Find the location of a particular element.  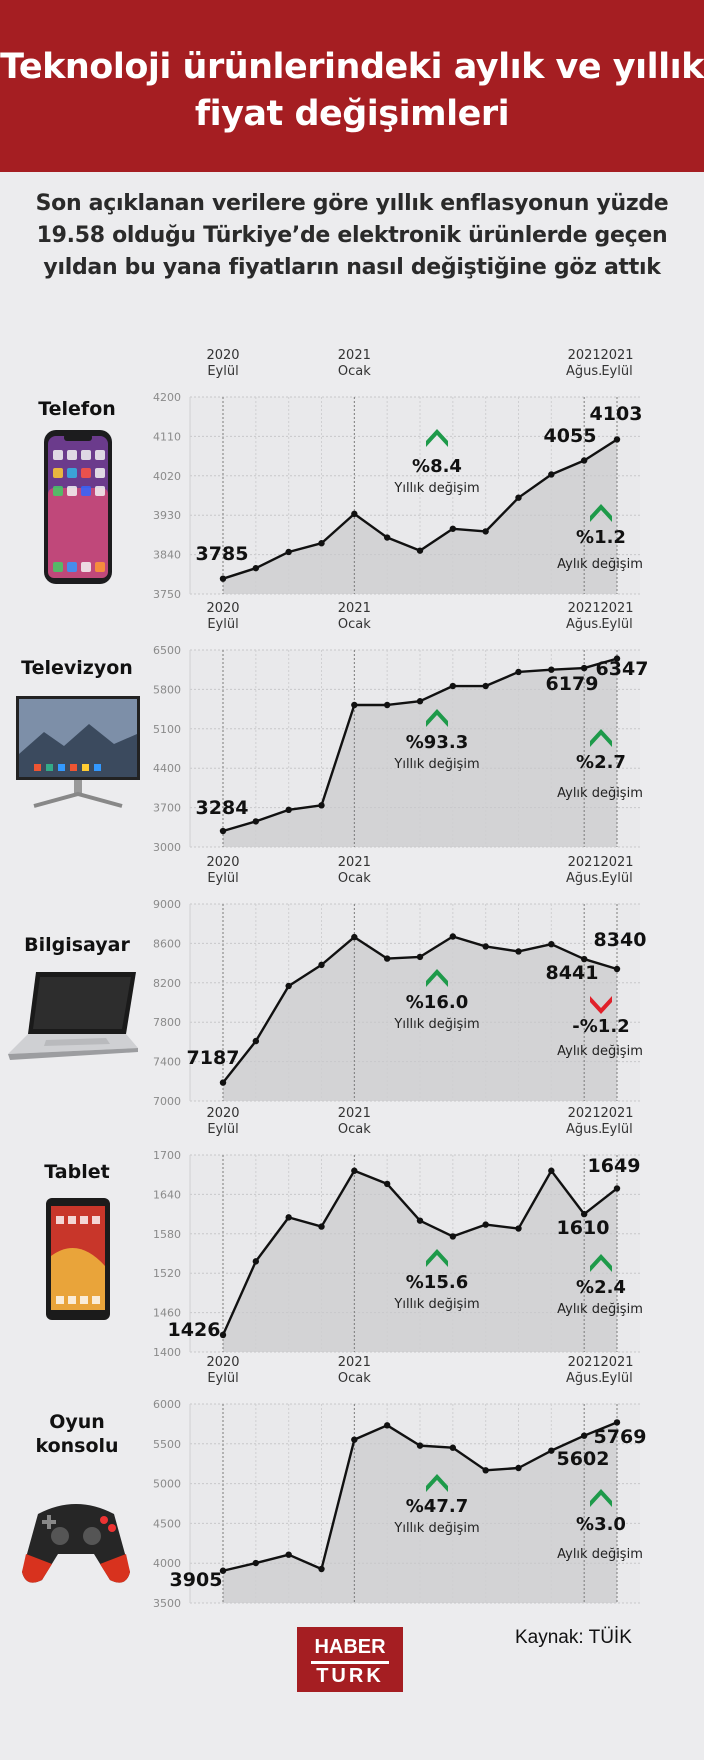

category-label-bilgisayar: Bilgisayar is located at coordinates (77, 945).